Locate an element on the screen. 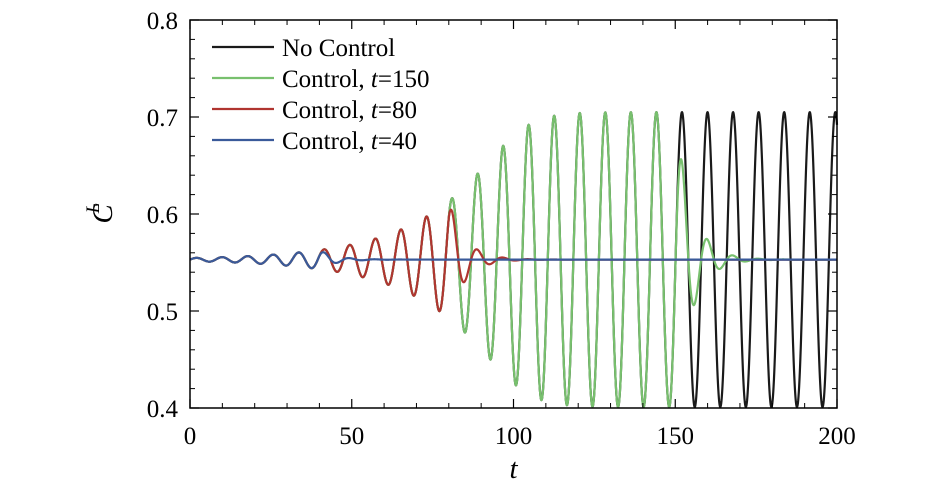 This screenshot has width=945, height=490. y-axis-label: C L is located at coordinates (101, 213).